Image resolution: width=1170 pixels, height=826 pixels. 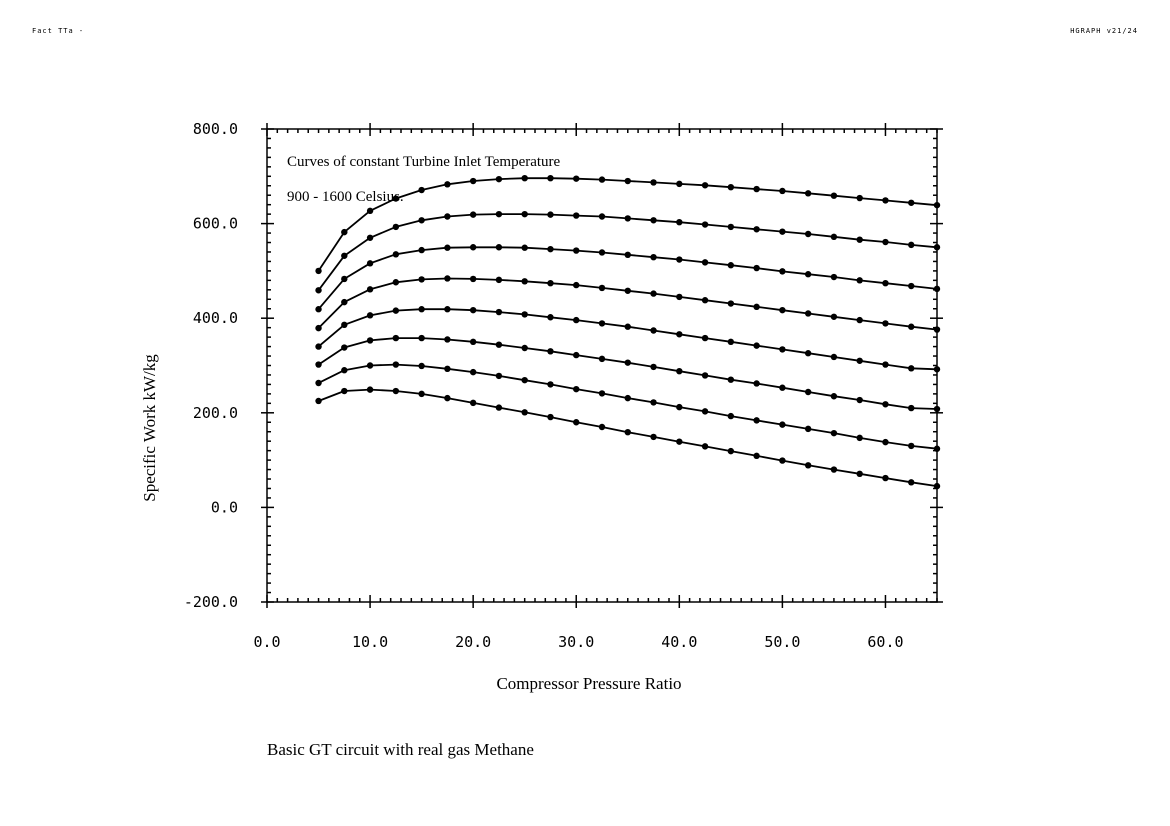 I want to click on x-tick-label: 20.0, so click(x=473, y=642).